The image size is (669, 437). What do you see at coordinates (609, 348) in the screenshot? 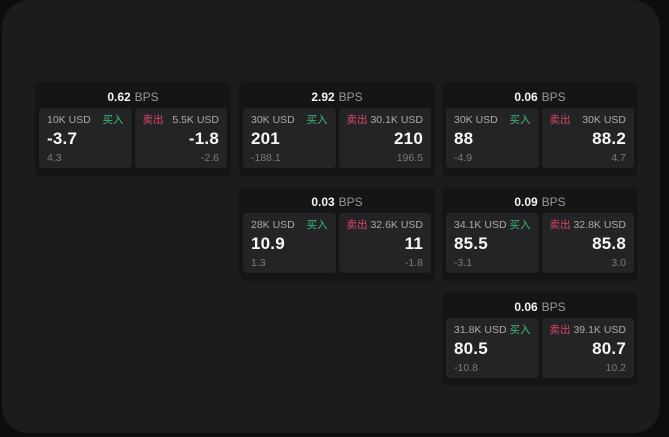
I see `sell-price: 80.7` at bounding box center [609, 348].